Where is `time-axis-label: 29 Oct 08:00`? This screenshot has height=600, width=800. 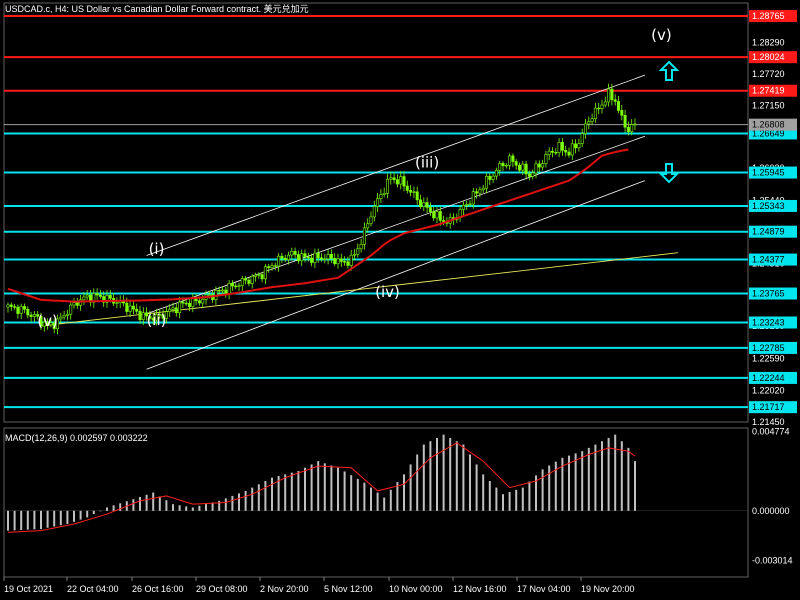 time-axis-label: 29 Oct 08:00 is located at coordinates (222, 589).